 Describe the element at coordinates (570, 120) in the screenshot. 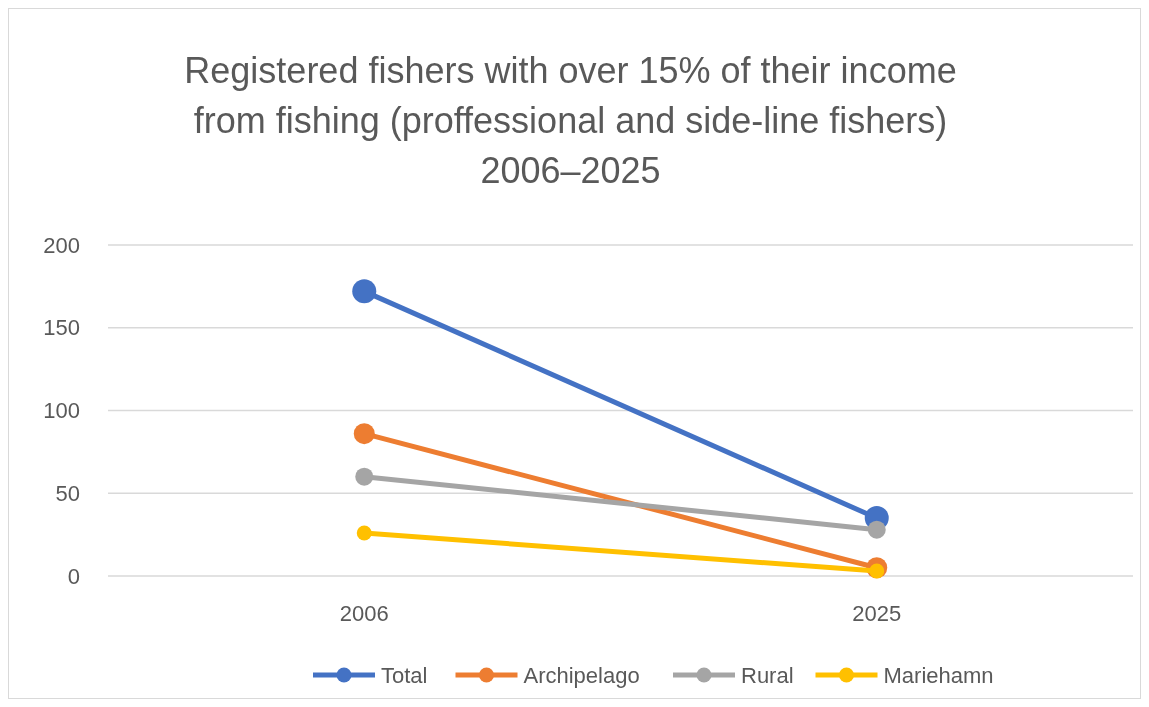

I see `chart-title: Registered fishers with over 15% of their income from fishing (proffessional and side-line fishers) 2006–2025` at that location.